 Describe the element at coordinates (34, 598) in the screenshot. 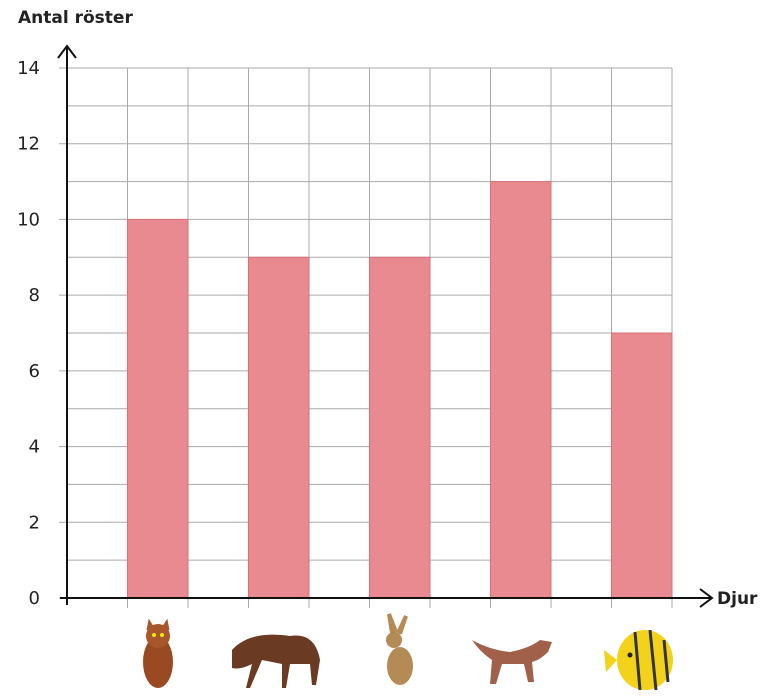

I see `y-tick-label: 0` at that location.